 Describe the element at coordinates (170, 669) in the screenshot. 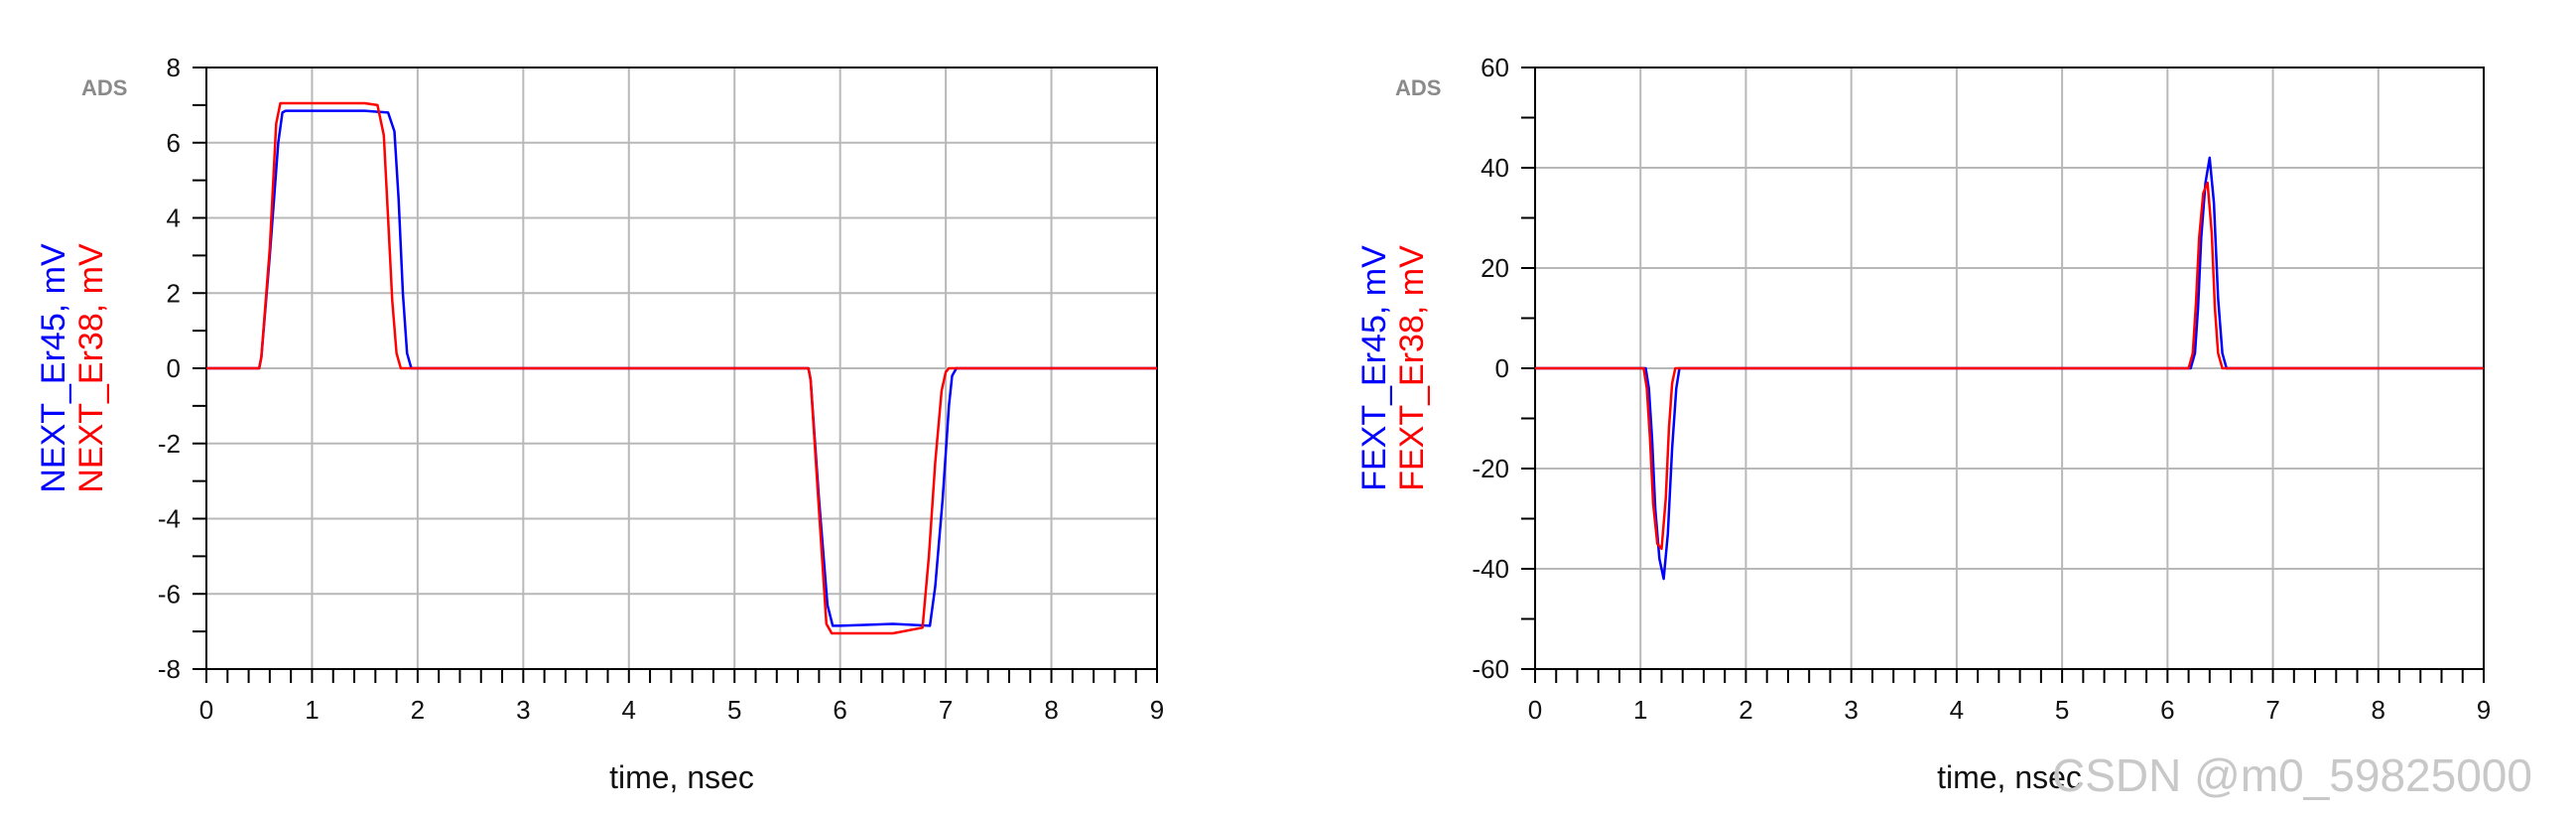

I see `y-tick-label-0: -8` at that location.